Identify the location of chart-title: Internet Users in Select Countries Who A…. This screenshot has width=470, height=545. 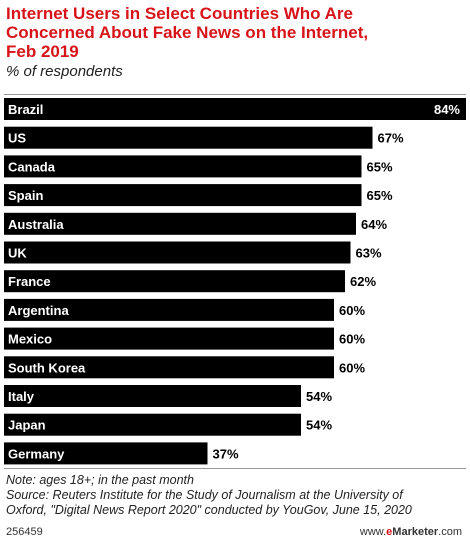
(235, 32).